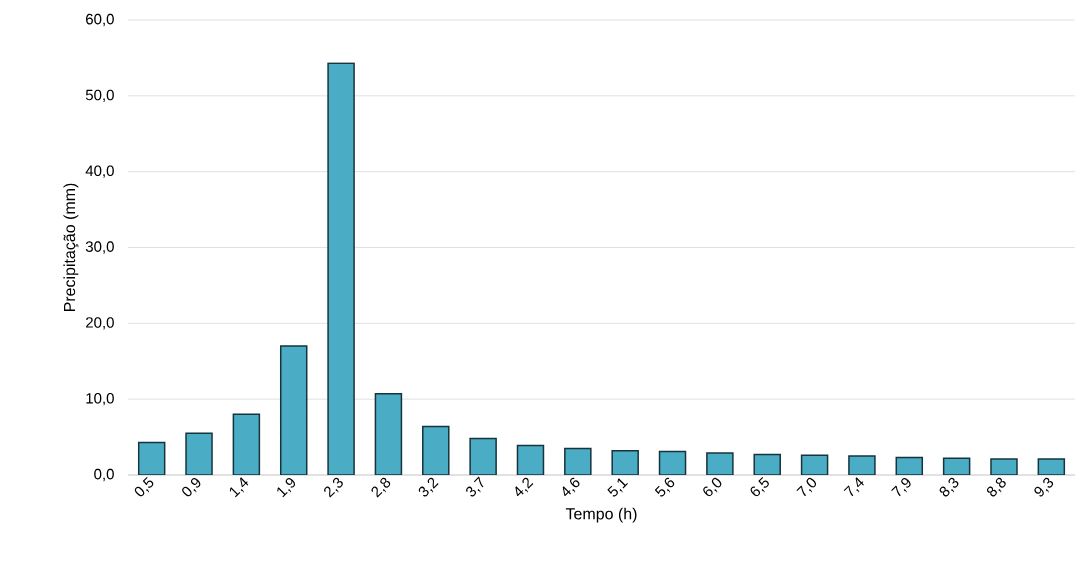 Image resolution: width=1081 pixels, height=573 pixels. I want to click on y-axis-title: Precipitação (mm), so click(71, 247).